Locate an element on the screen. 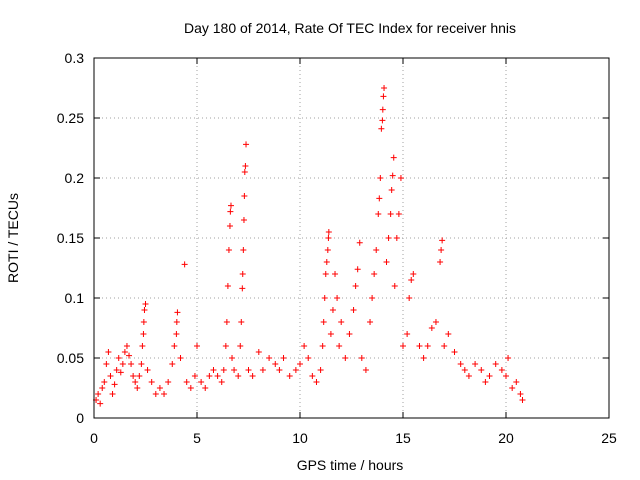 This screenshot has height=480, width=640. y-axis-label: ROTI / TECUs is located at coordinates (13, 238).